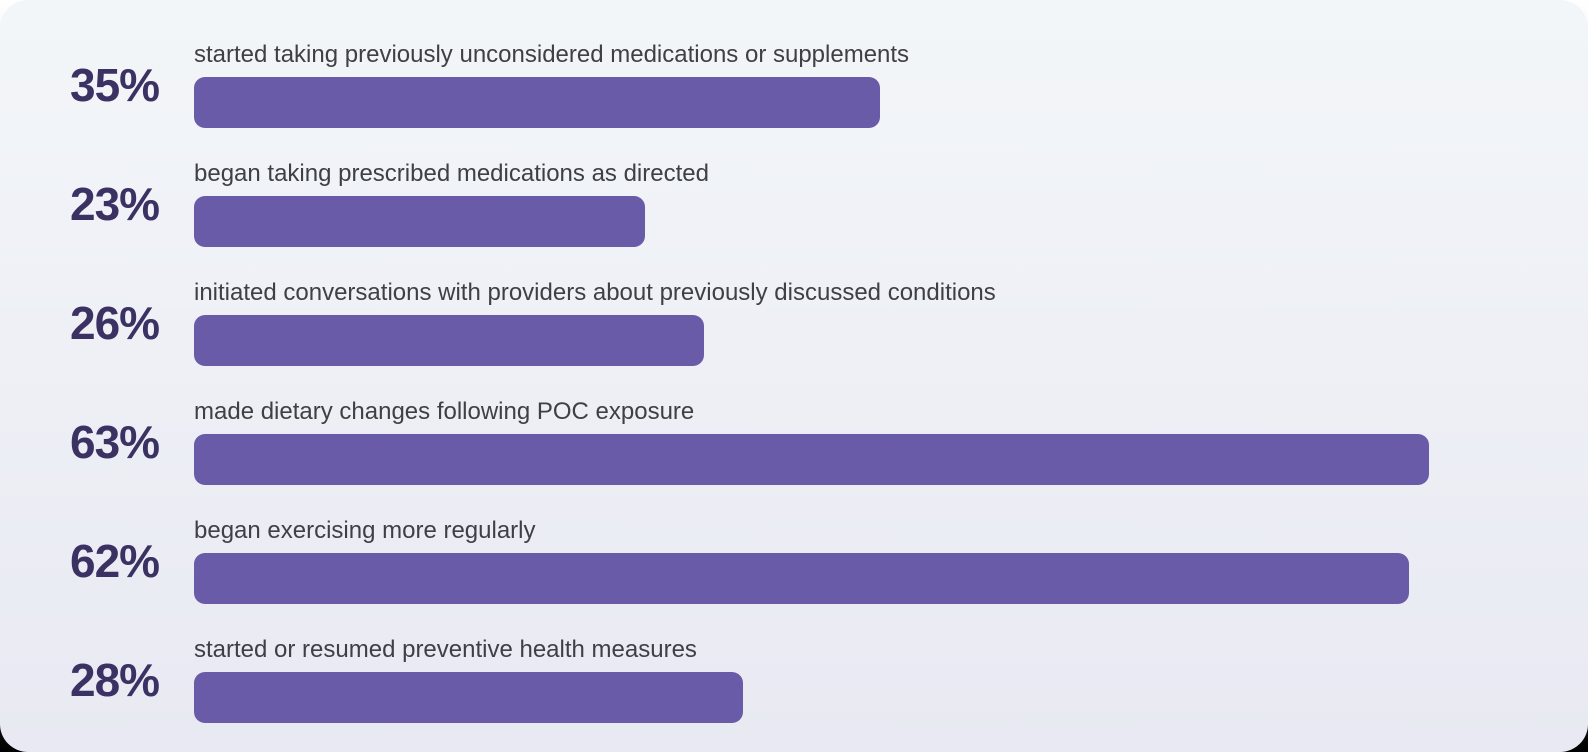 This screenshot has width=1588, height=752. What do you see at coordinates (115, 442) in the screenshot?
I see `value-label: 63%` at bounding box center [115, 442].